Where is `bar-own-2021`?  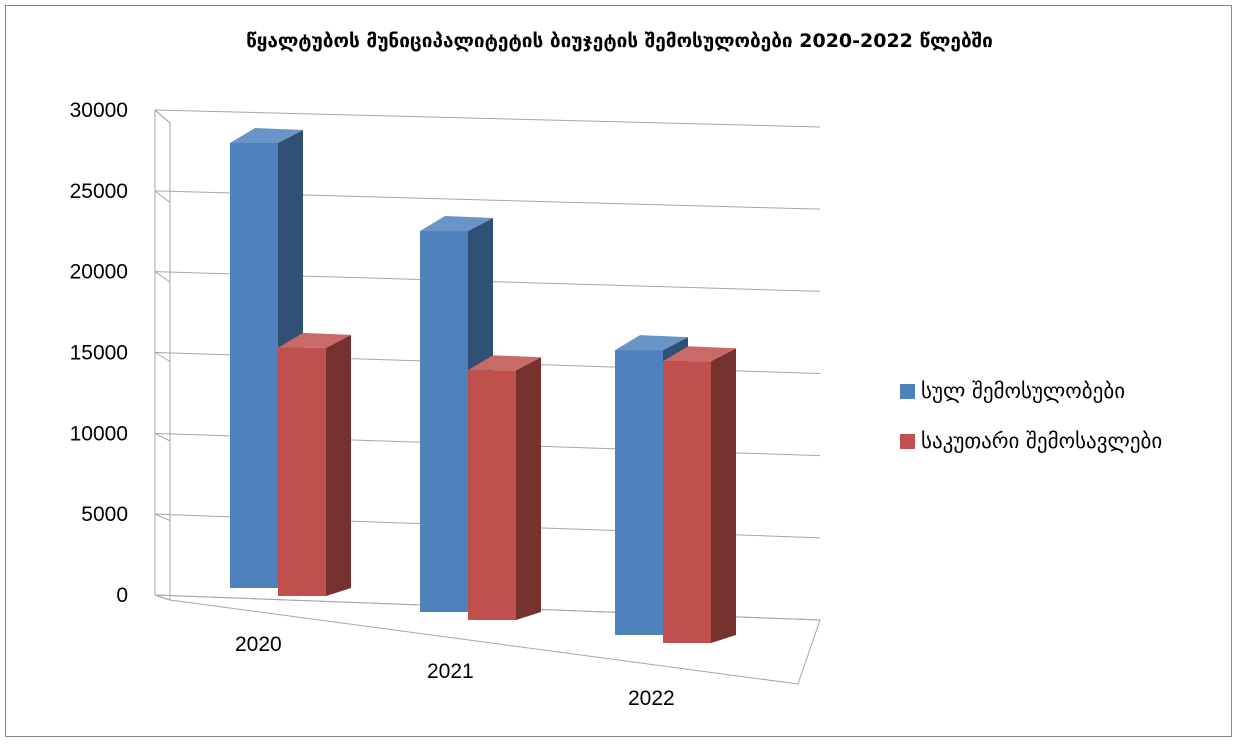
bar-own-2021 is located at coordinates (504, 487).